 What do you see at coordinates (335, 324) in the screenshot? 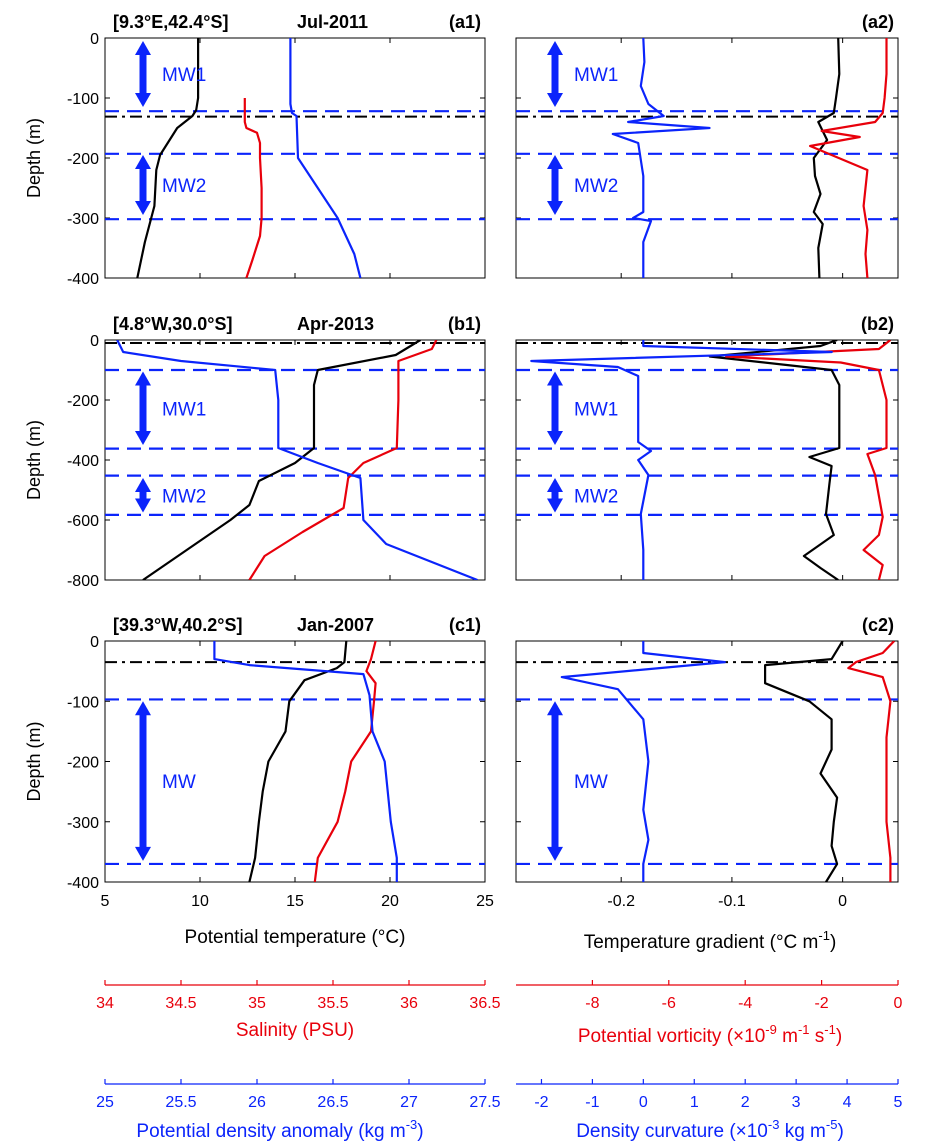
I see `panel-date: Apr-2013` at bounding box center [335, 324].